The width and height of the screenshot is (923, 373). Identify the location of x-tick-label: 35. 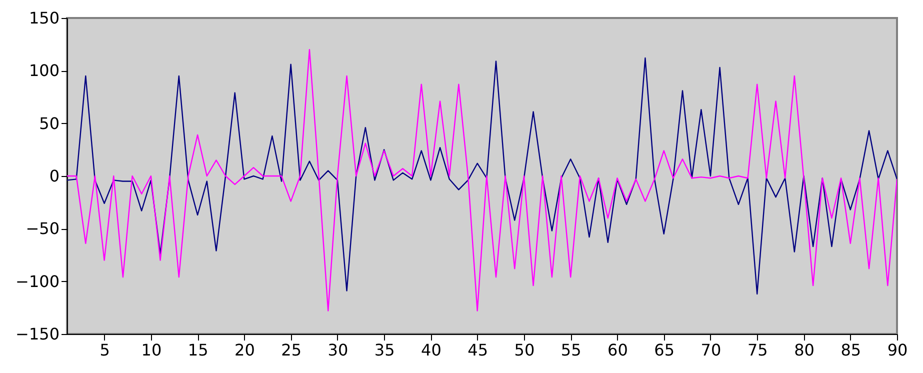
(384, 350).